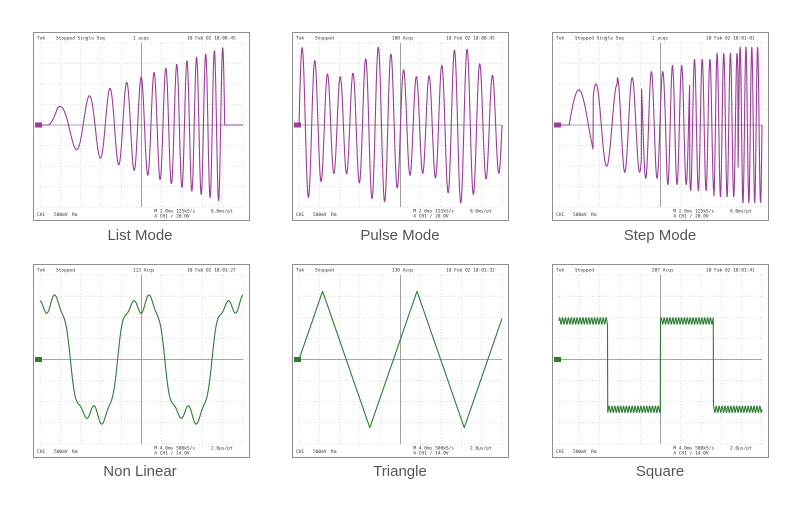 This screenshot has width=800, height=507. Describe the element at coordinates (403, 39) in the screenshot. I see `scope-header-text: 100 Acqs` at that location.